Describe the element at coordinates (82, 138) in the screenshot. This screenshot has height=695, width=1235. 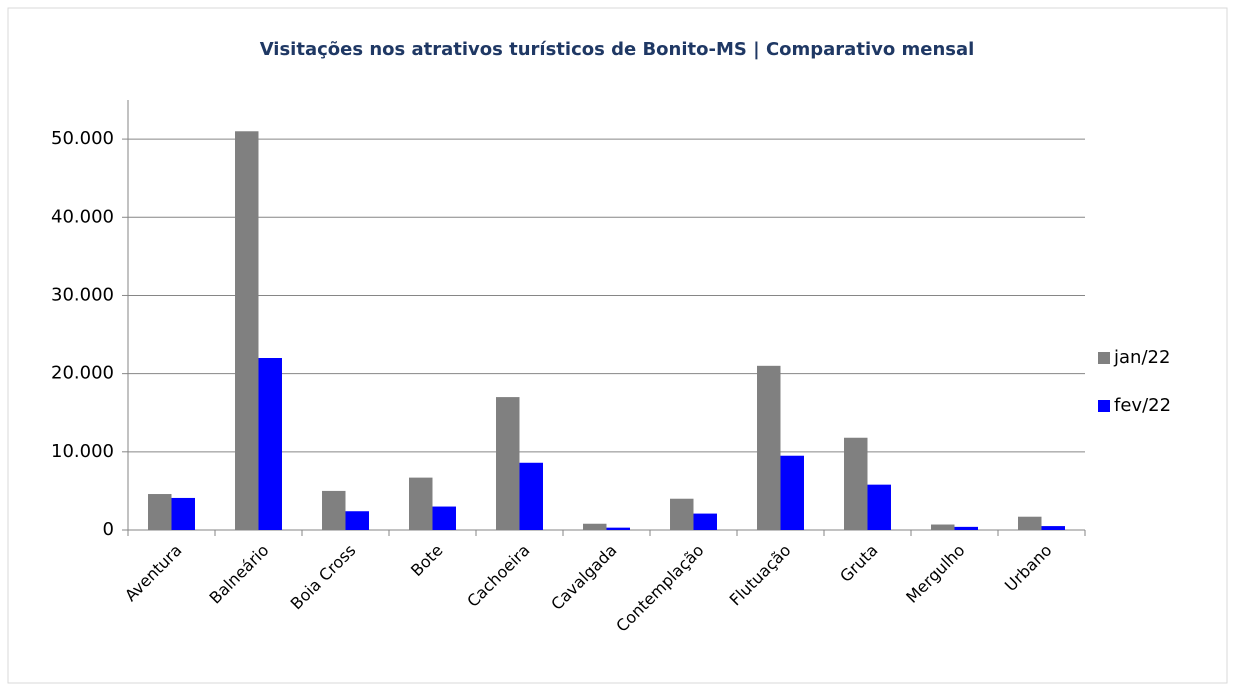
I see `y-tick-label: 50.000` at that location.